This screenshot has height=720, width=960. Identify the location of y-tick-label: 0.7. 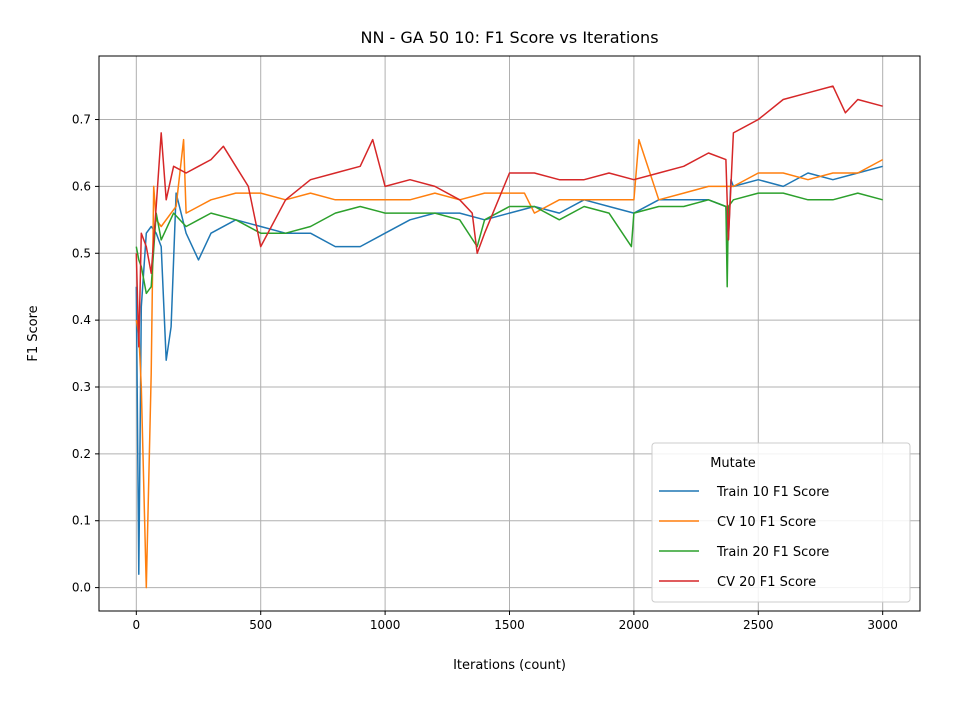
(81, 120).